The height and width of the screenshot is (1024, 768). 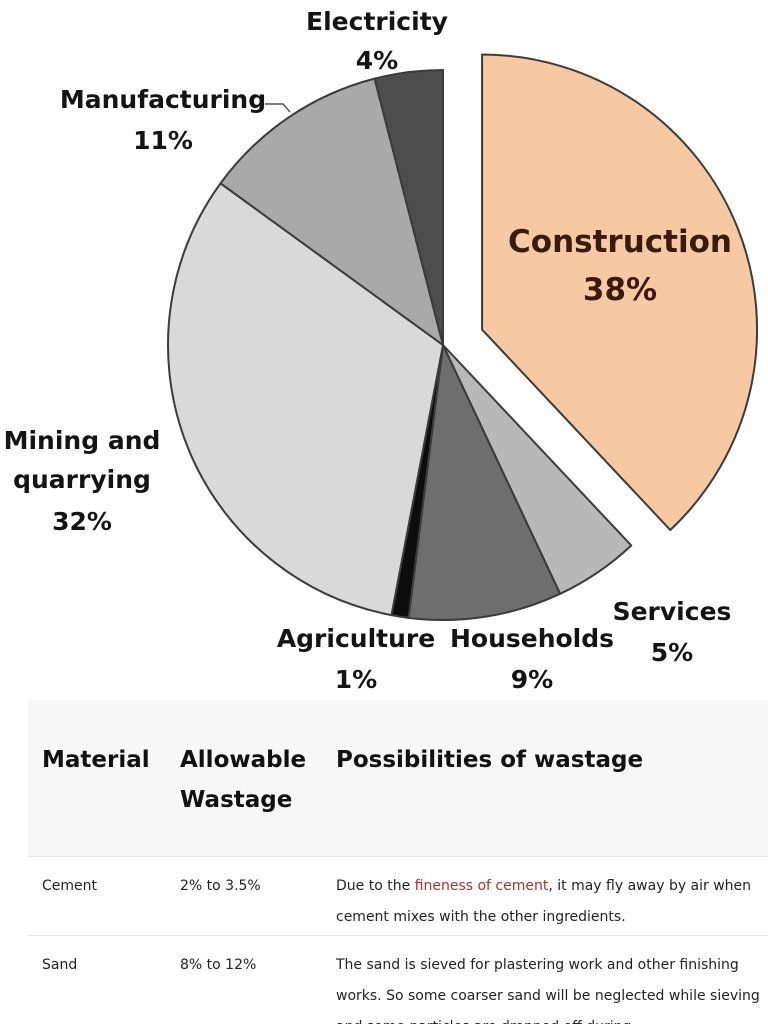 What do you see at coordinates (278, 108) in the screenshot?
I see `manufacturing-leader-line` at bounding box center [278, 108].